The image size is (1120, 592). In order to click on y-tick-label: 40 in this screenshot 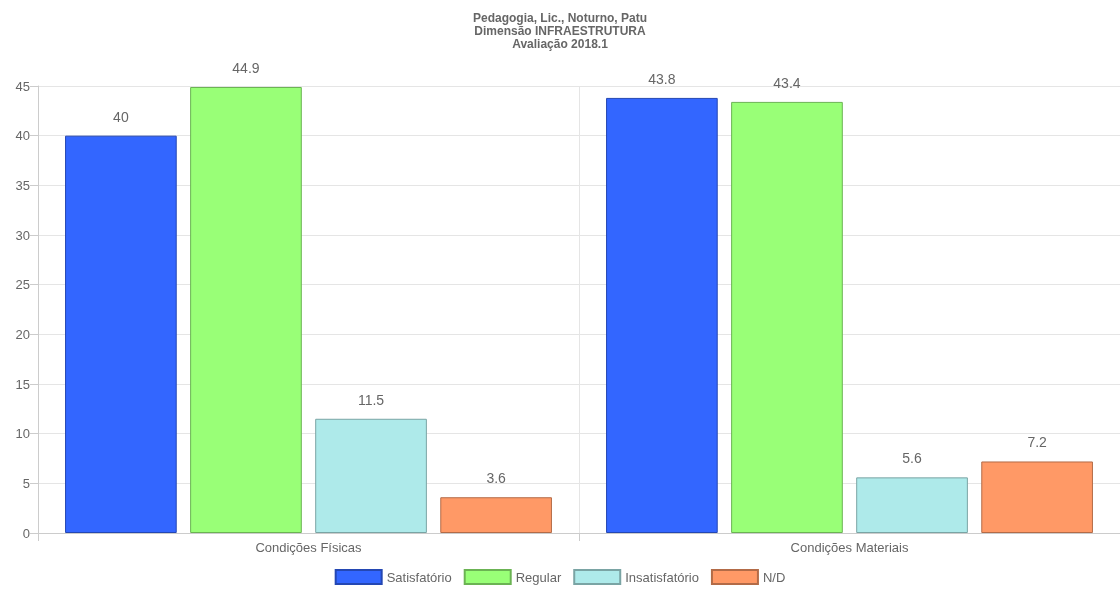, I will do `click(22, 136)`.